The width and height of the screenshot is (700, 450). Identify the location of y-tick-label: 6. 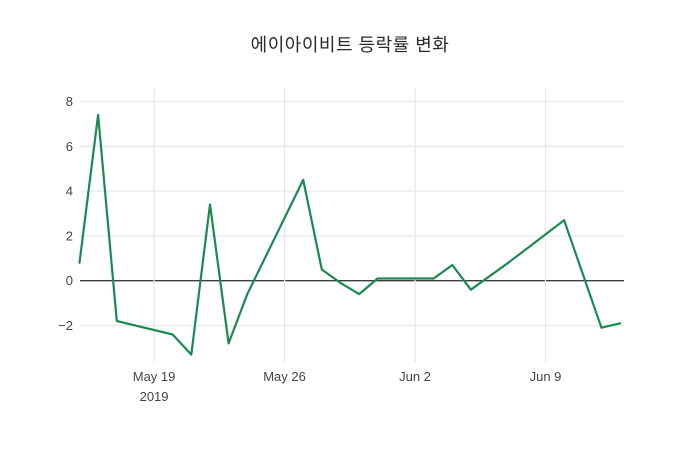
(69, 146).